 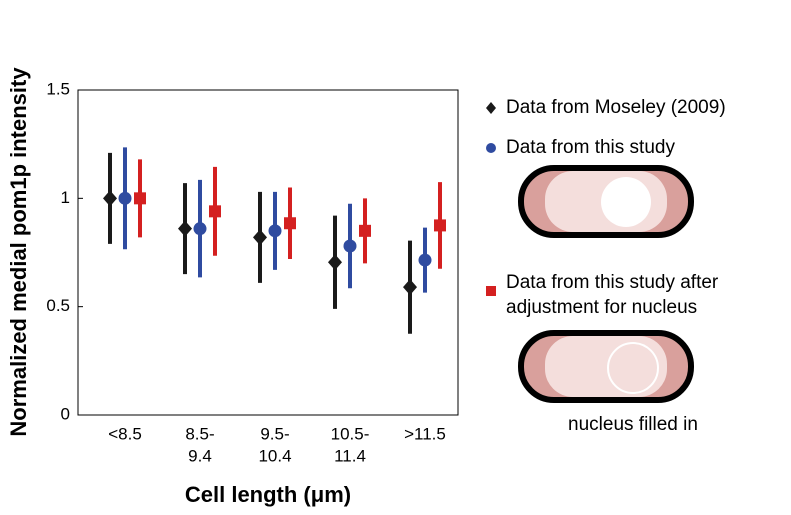 I want to click on y-axis-label: Normalized medial pom1p intensity, so click(x=18, y=252).